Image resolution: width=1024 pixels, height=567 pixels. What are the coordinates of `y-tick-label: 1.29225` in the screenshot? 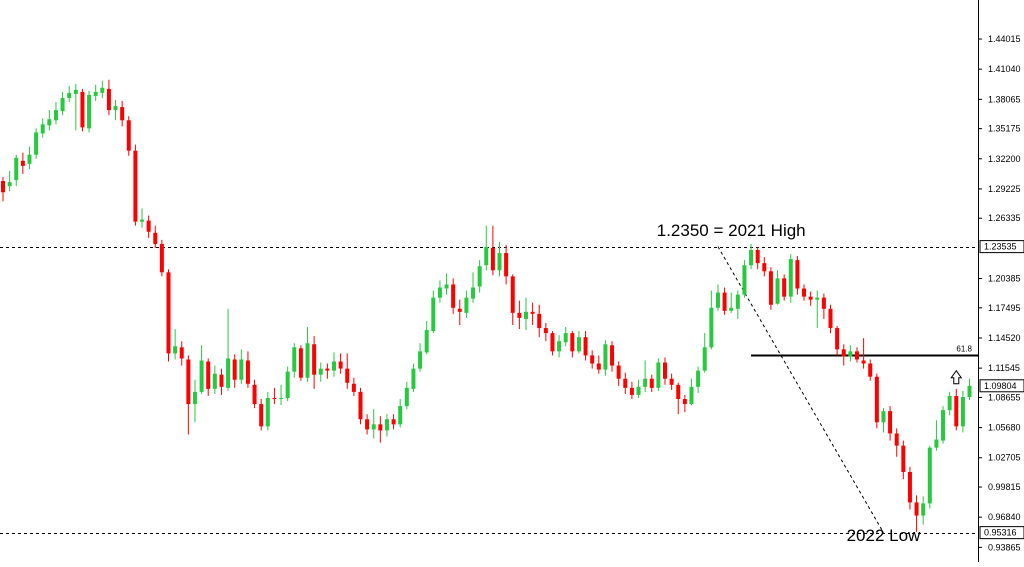 It's located at (1004, 189).